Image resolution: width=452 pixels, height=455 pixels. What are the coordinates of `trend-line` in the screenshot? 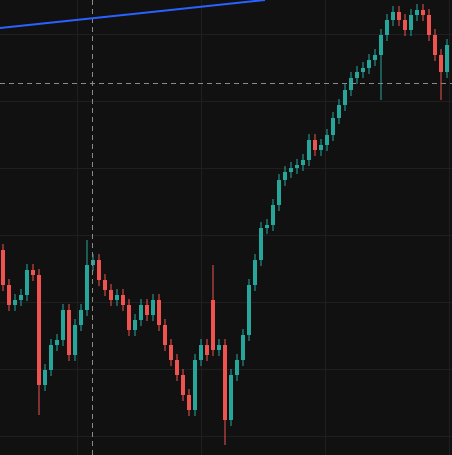 It's located at (133, 14).